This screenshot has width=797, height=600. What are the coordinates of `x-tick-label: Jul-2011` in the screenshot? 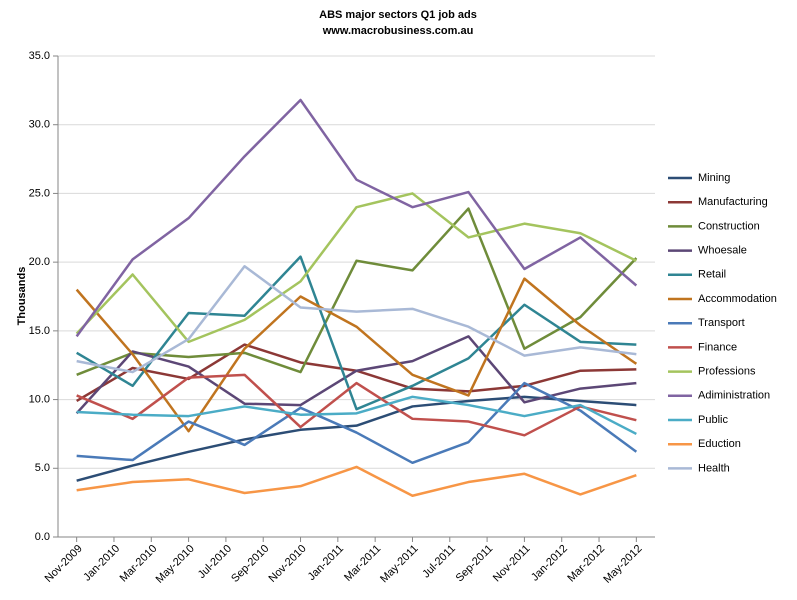 It's located at (439, 562).